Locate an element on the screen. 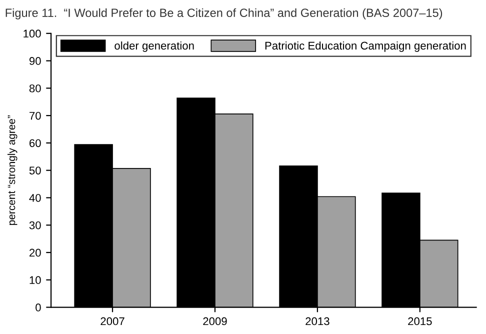 The height and width of the screenshot is (334, 486). legend-label: older generation is located at coordinates (154, 46).